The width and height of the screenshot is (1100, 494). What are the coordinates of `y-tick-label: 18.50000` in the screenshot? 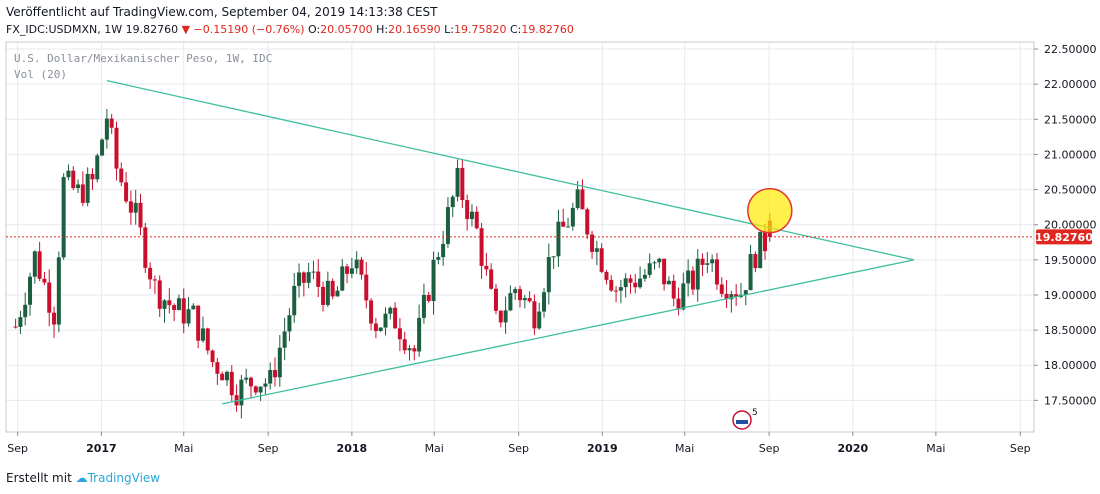 It's located at (1070, 330).